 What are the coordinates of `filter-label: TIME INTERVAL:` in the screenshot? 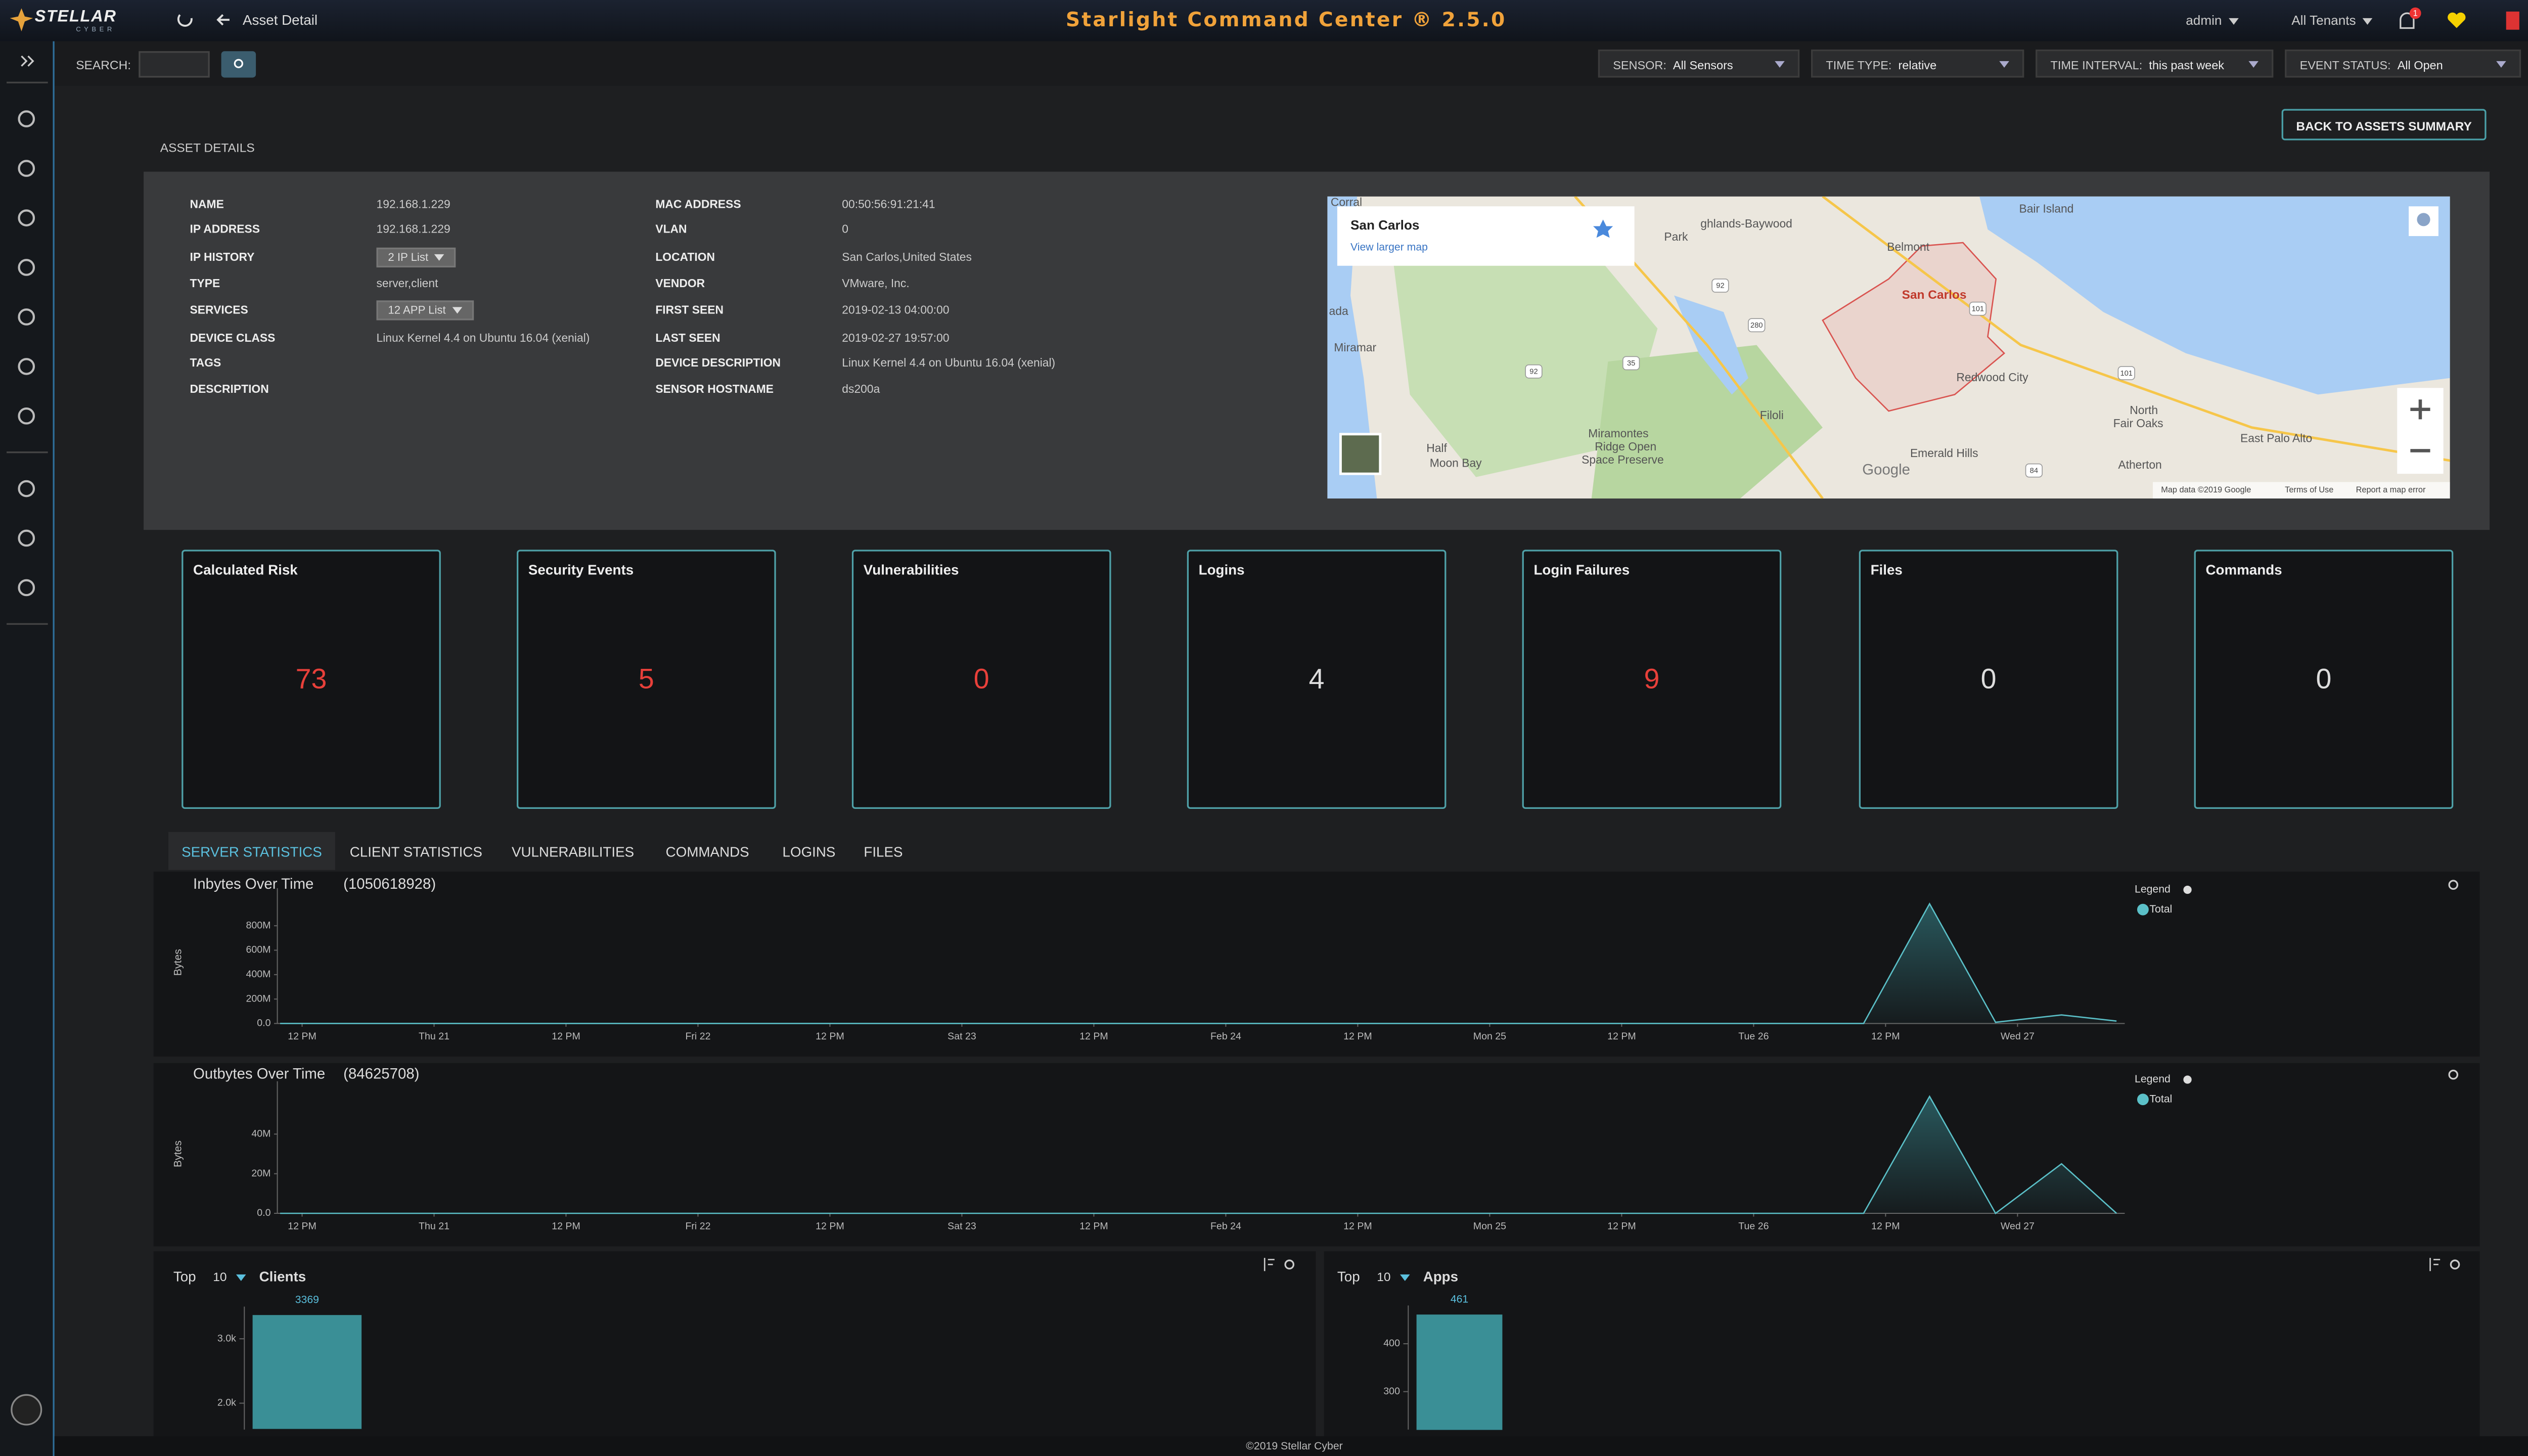 It's located at (2097, 65).